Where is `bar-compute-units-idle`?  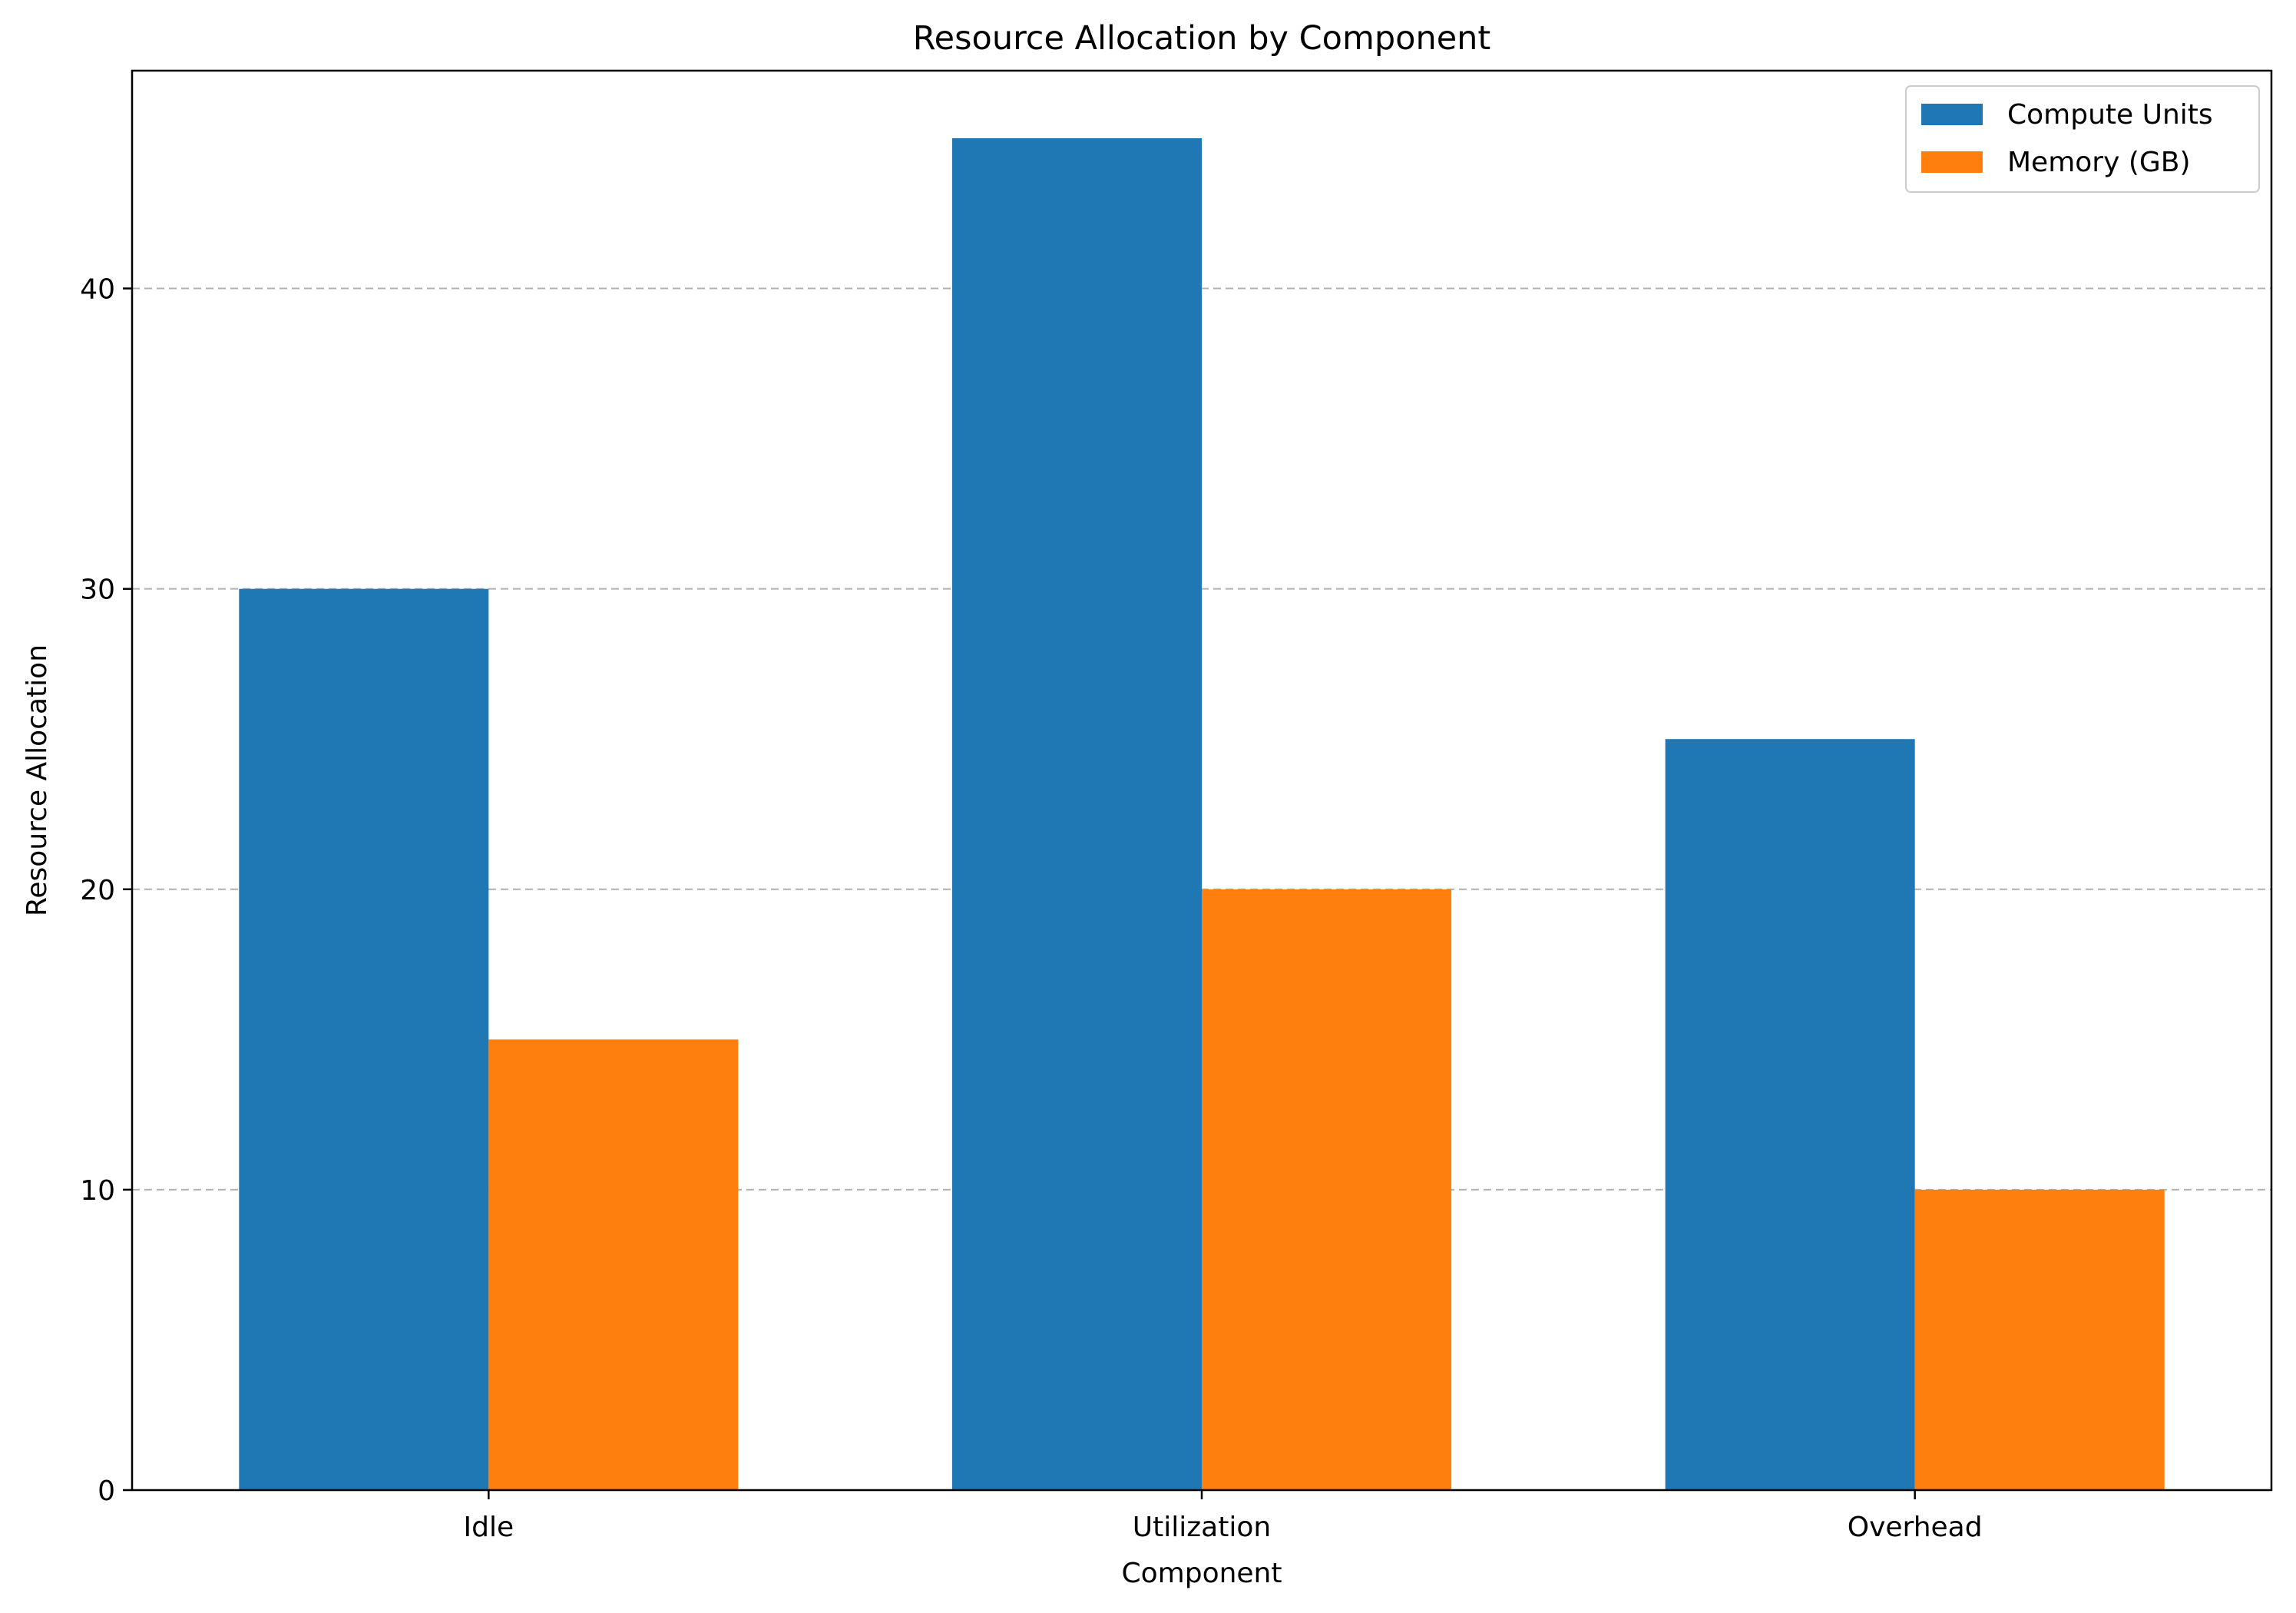 bar-compute-units-idle is located at coordinates (364, 1039).